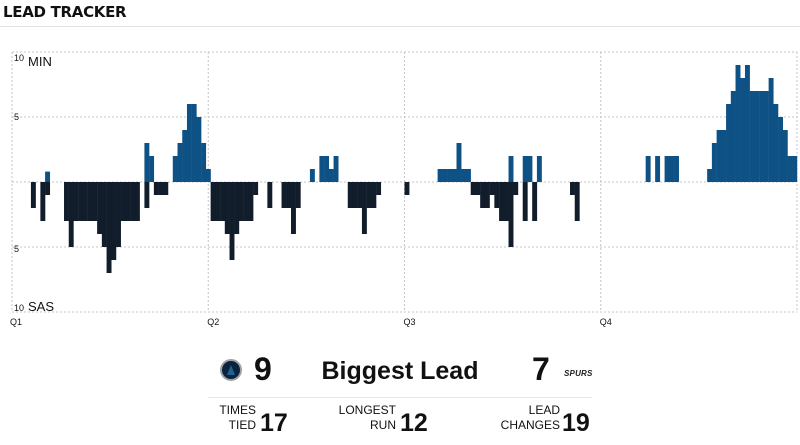 This screenshot has width=800, height=445. What do you see at coordinates (606, 322) in the screenshot?
I see `quarter-label-q4: Q4` at bounding box center [606, 322].